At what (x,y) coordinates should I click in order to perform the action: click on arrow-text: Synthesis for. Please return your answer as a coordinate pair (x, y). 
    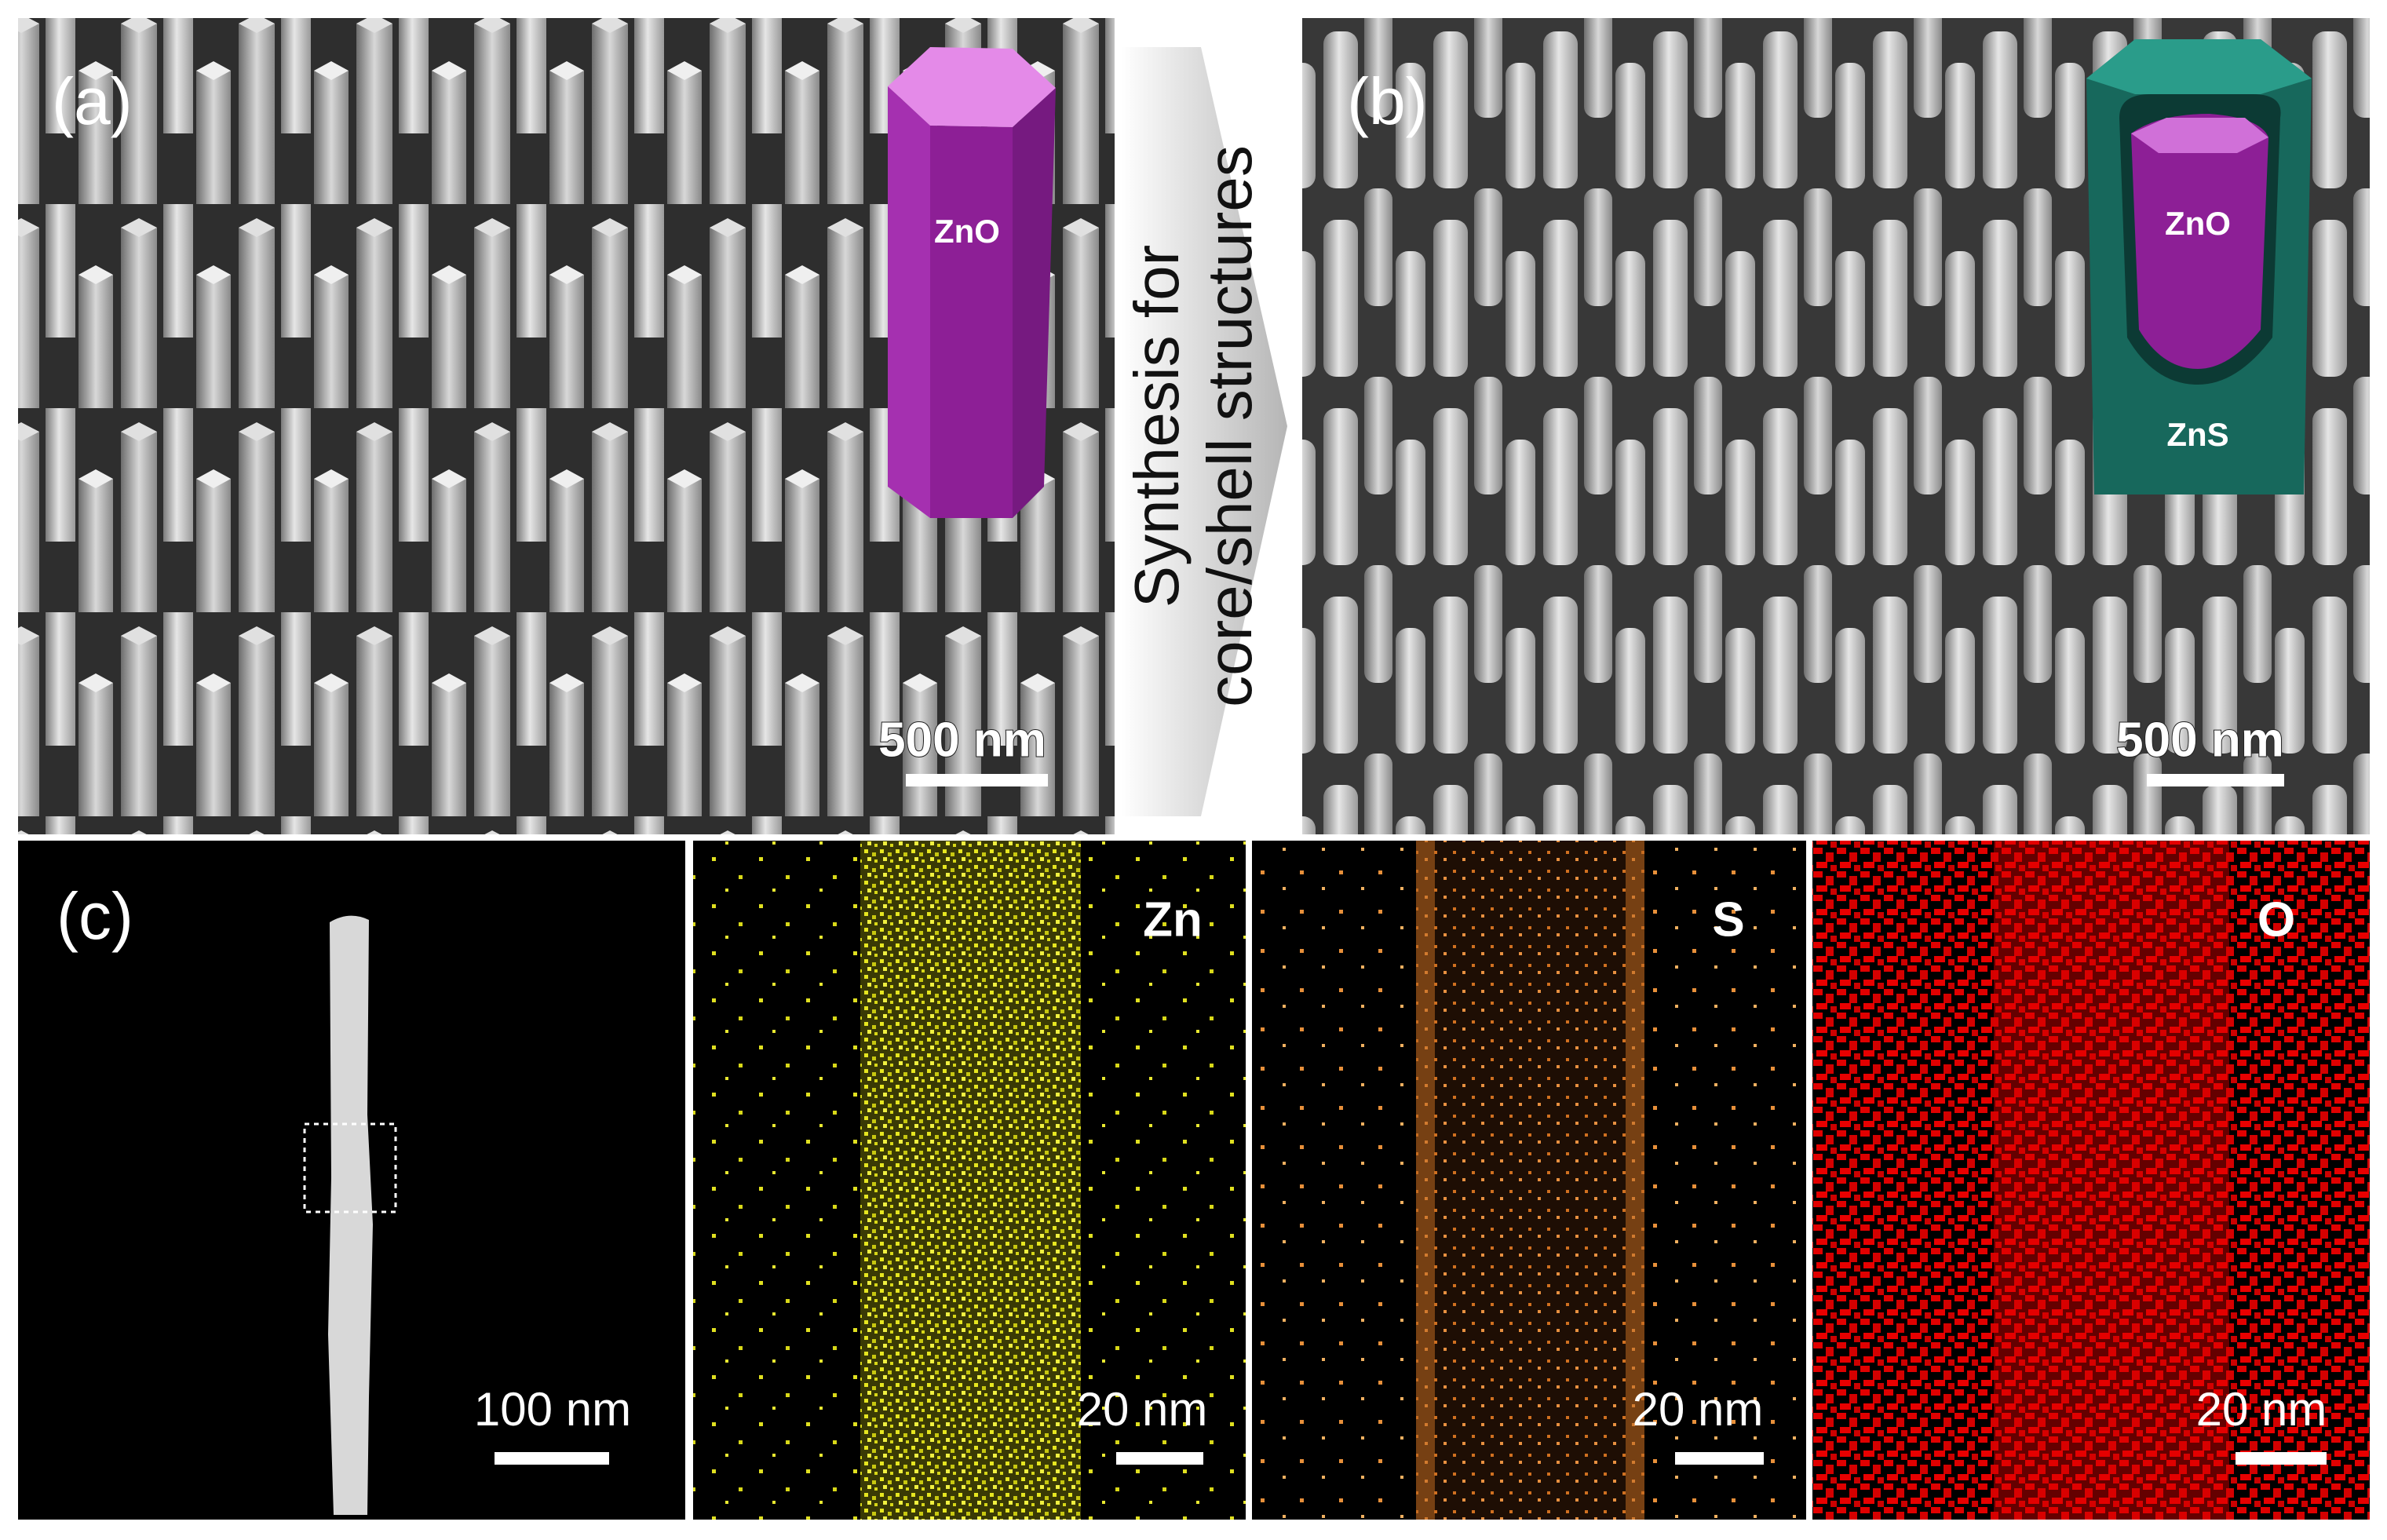
    Looking at the image, I should click on (1157, 426).